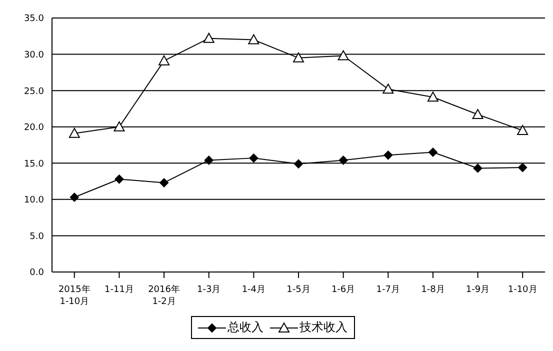 The image size is (553, 351). Describe the element at coordinates (37, 273) in the screenshot. I see `y-tick-label: 0.0` at that location.